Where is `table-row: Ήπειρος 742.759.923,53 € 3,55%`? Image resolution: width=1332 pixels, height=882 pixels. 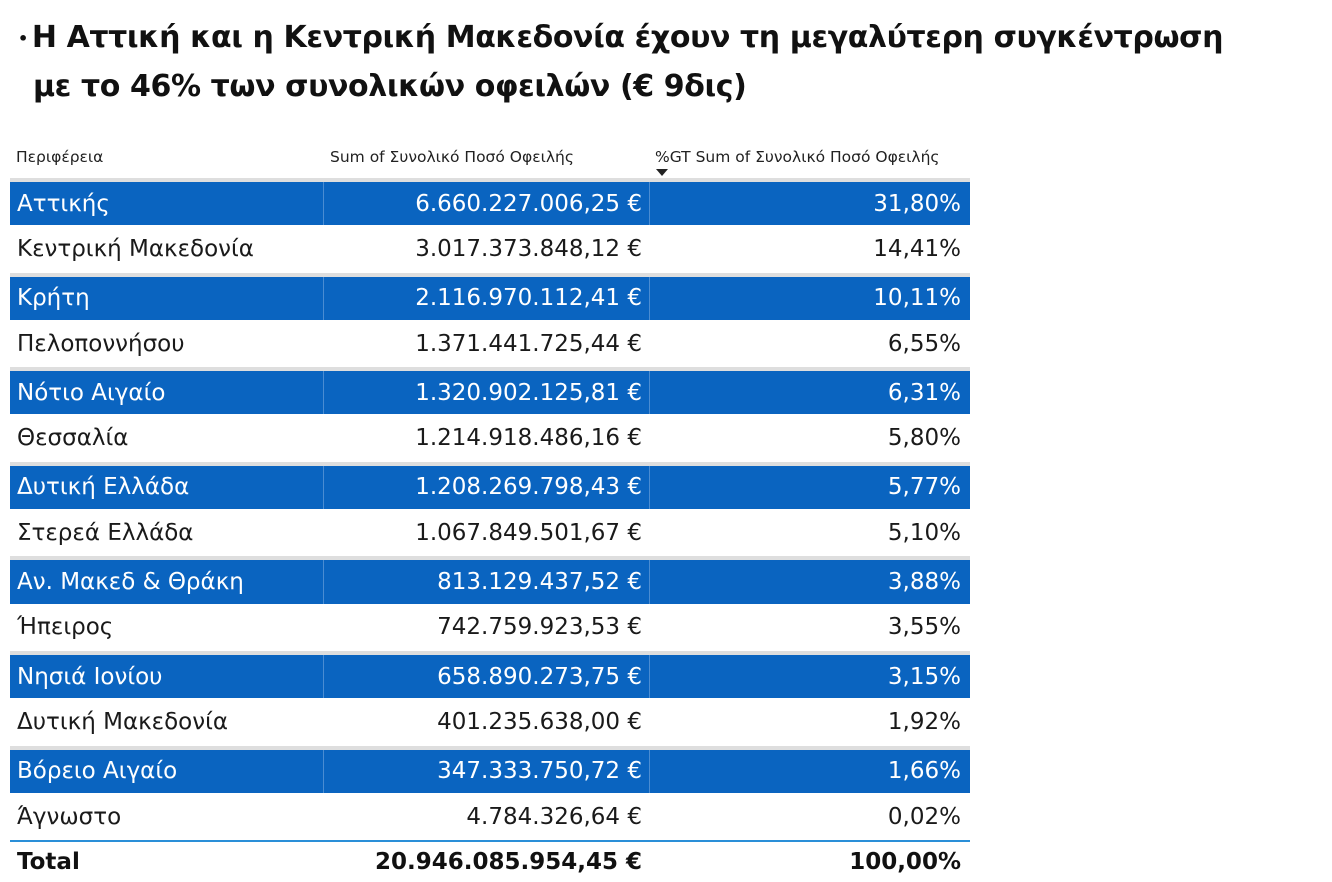
table-row: Ήπειρος 742.759.923,53 € 3,55% is located at coordinates (490, 627).